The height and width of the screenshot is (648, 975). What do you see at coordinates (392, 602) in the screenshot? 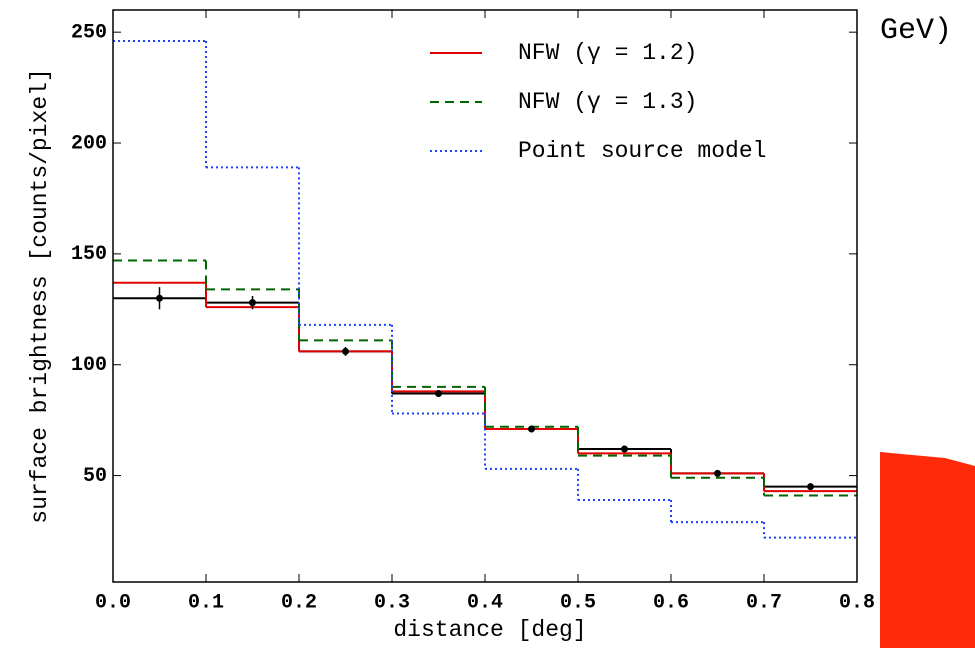
I see `x-tick-label: 0.3` at bounding box center [392, 602].